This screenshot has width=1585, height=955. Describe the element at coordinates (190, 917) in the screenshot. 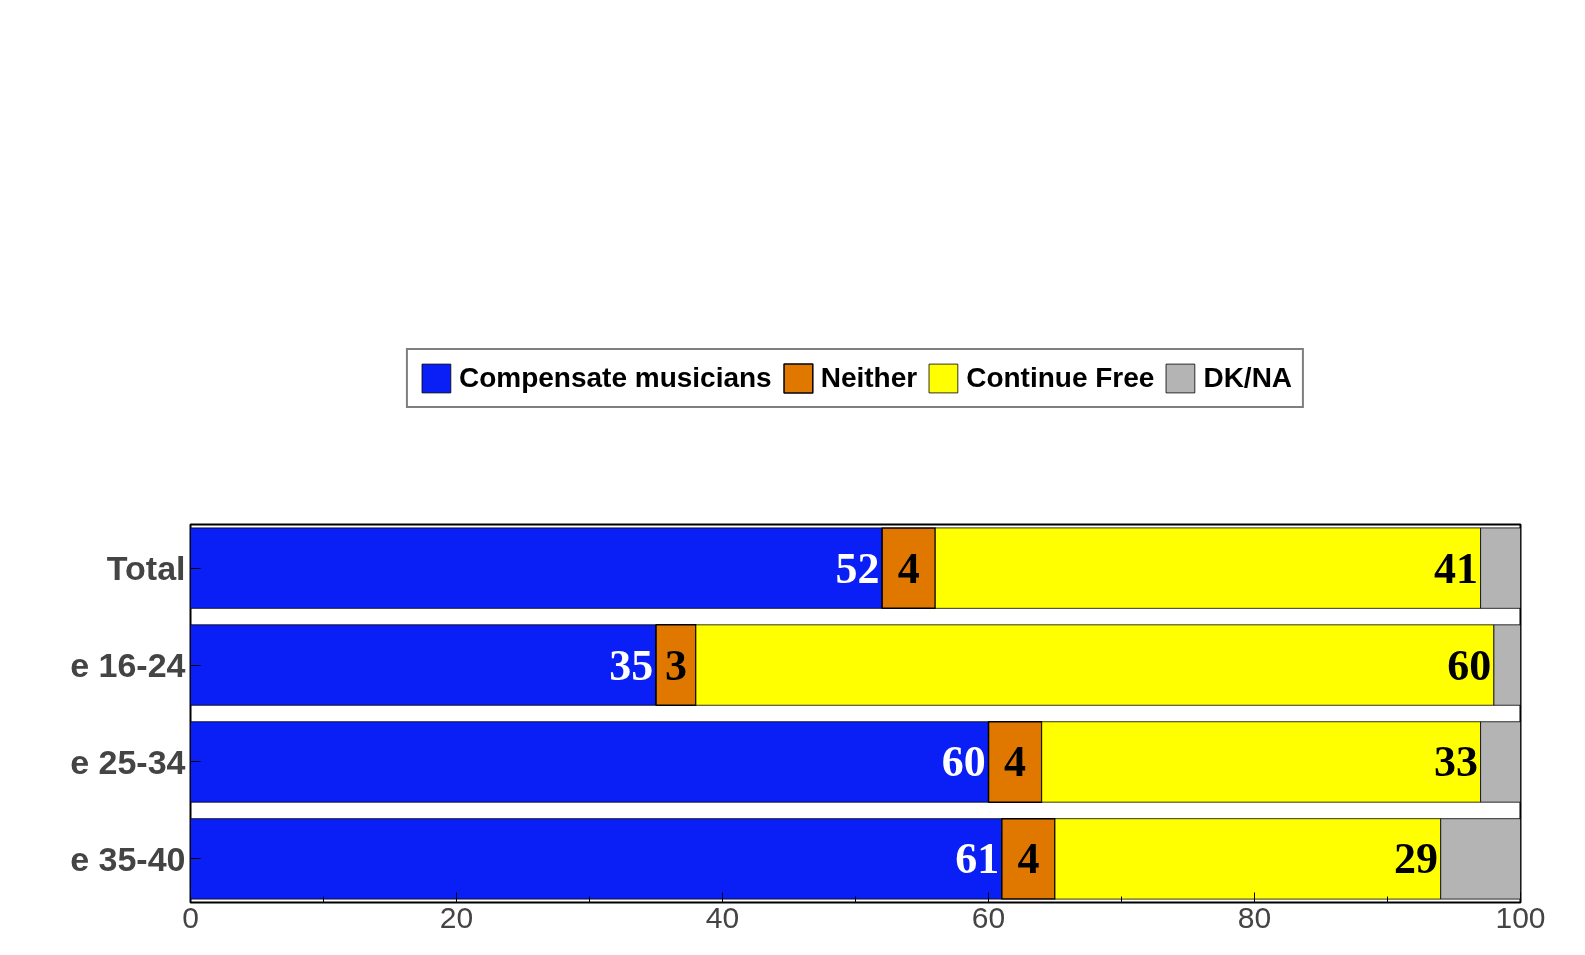

I see `x-tick-label: 0` at that location.